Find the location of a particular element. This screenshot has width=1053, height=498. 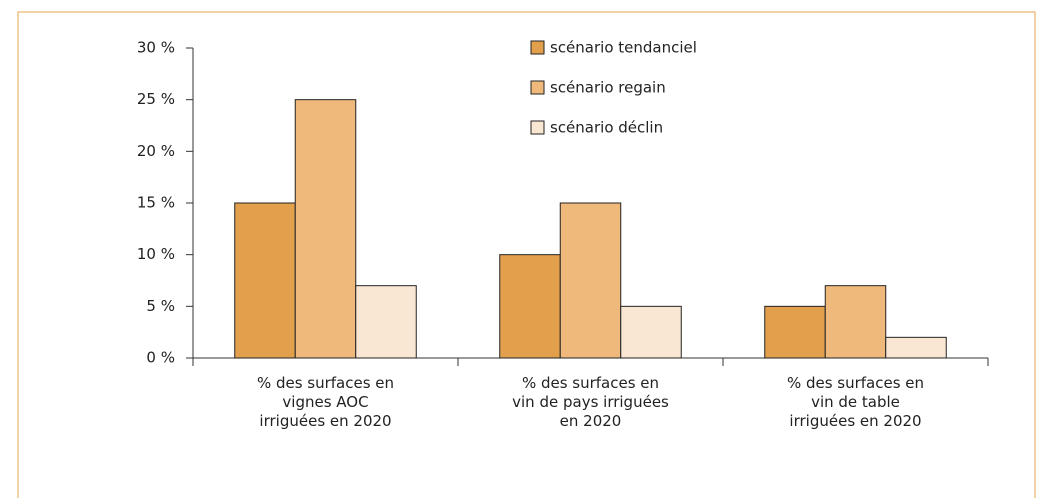

legend-label: scénario regain is located at coordinates (608, 88).